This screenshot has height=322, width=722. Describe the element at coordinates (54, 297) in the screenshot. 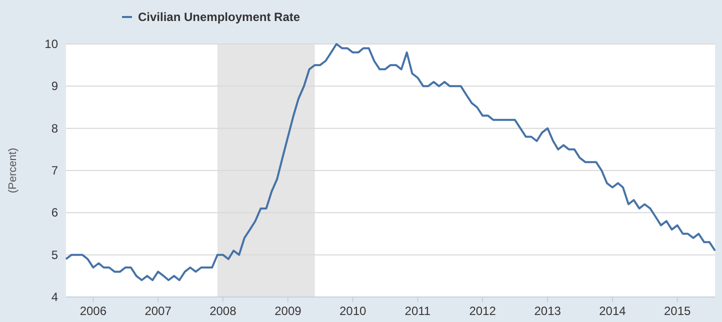

I see `y-tick-label: 4` at that location.